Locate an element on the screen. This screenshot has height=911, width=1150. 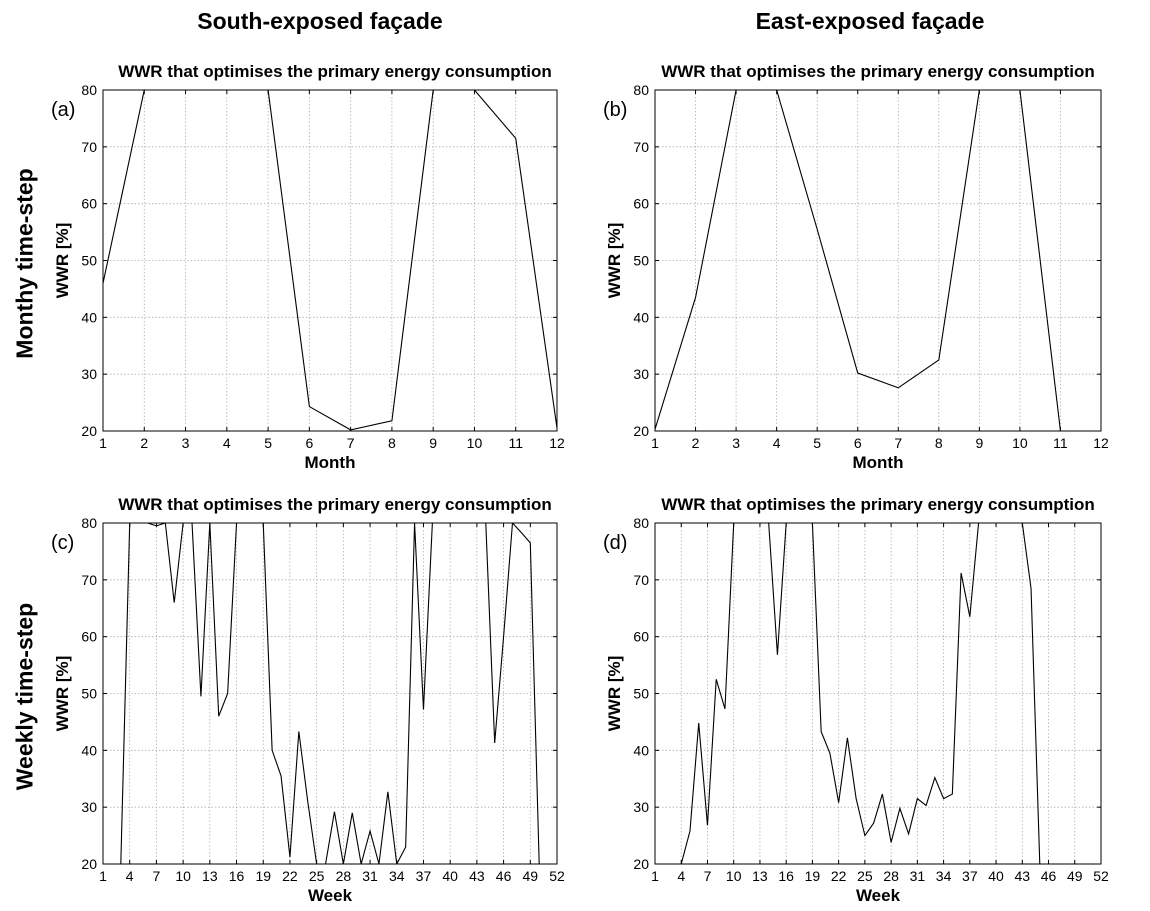
column-header-south: South-exposed façade is located at coordinates (320, 21).